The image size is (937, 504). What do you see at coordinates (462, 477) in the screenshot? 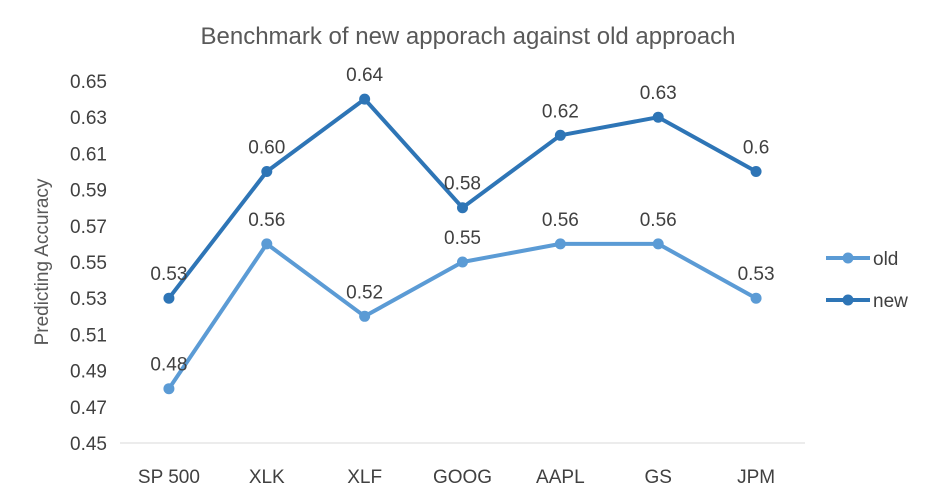
I see `x-tick-label: GOOG` at bounding box center [462, 477].